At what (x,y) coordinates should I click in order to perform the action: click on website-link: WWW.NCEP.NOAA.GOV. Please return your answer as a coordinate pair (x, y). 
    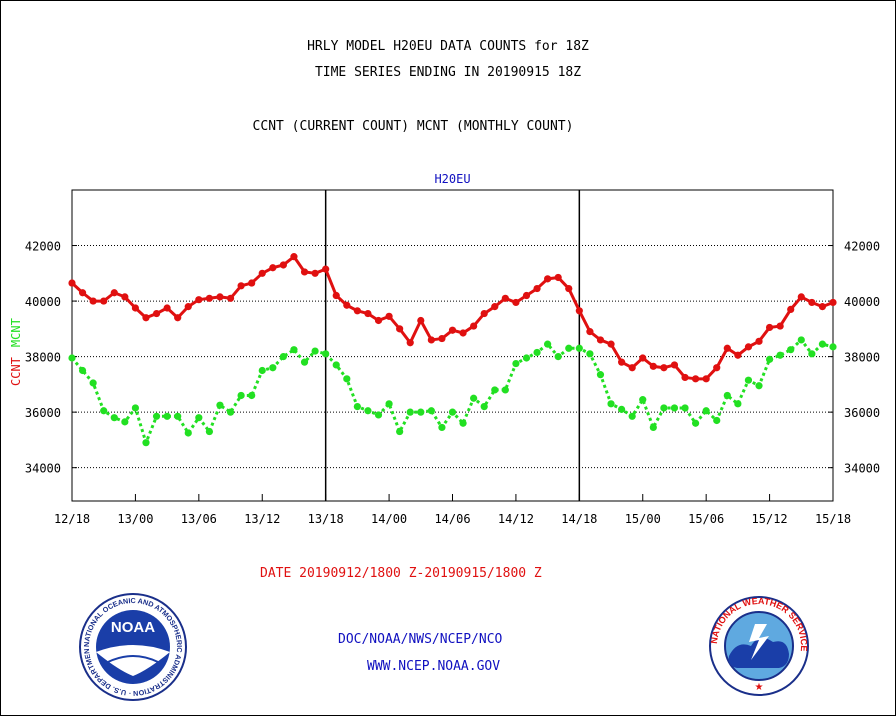
    Looking at the image, I should click on (434, 666).